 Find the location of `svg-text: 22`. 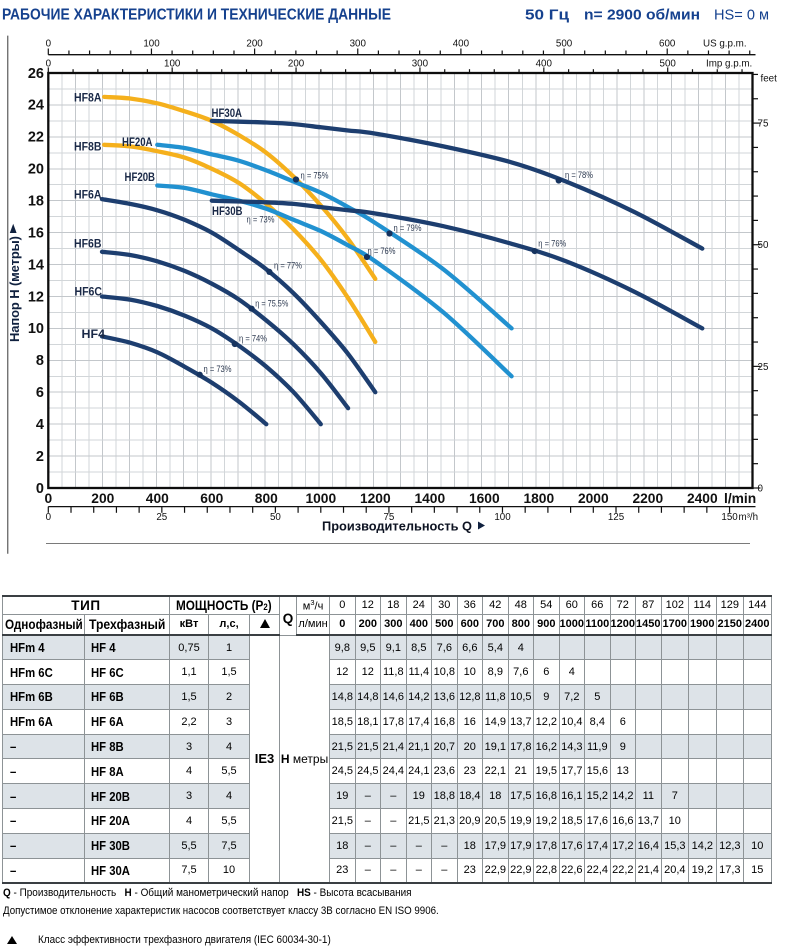

svg-text: 22 is located at coordinates (36, 138).